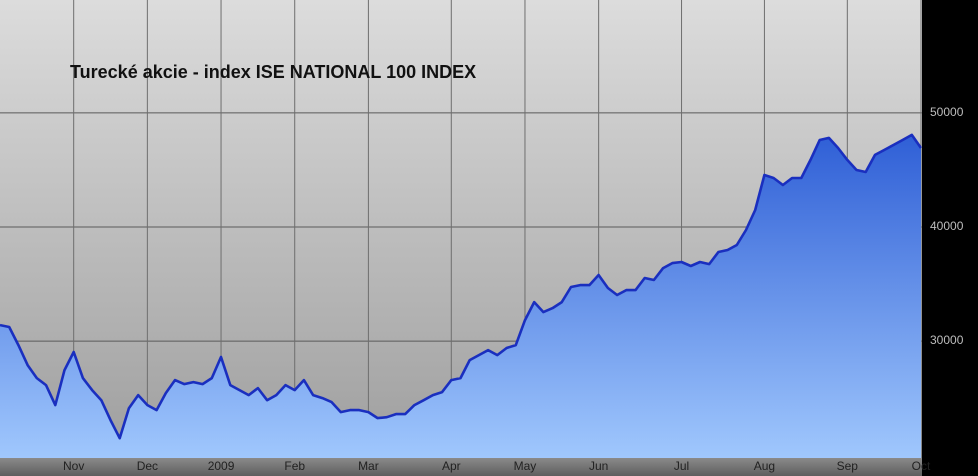 This screenshot has height=476, width=978. I want to click on x-tick-label: Aug, so click(764, 466).